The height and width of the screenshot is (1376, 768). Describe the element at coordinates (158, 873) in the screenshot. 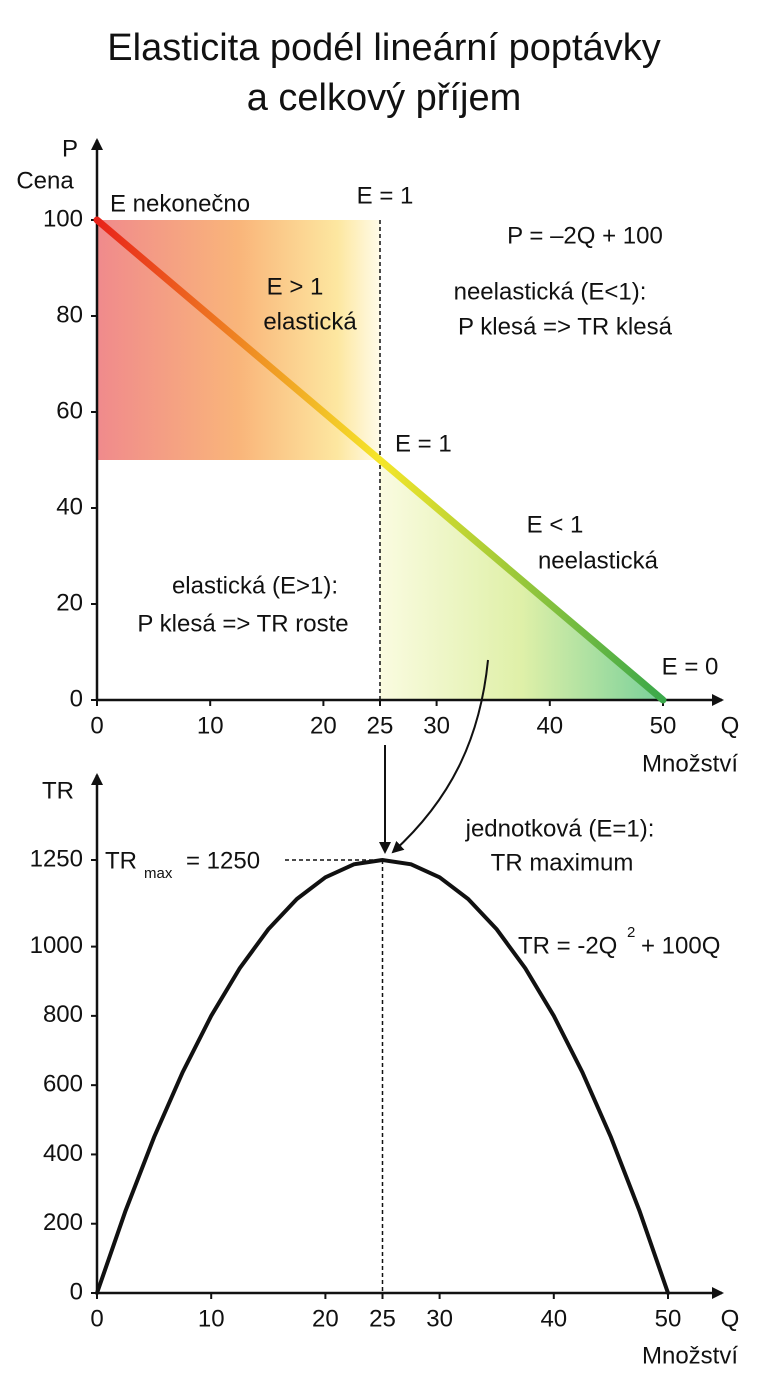

I see `annotation: max` at that location.